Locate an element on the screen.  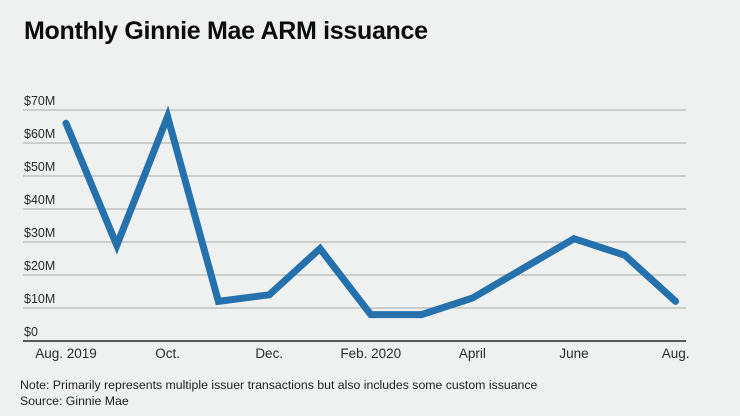
x-tick-label: April is located at coordinates (472, 353).